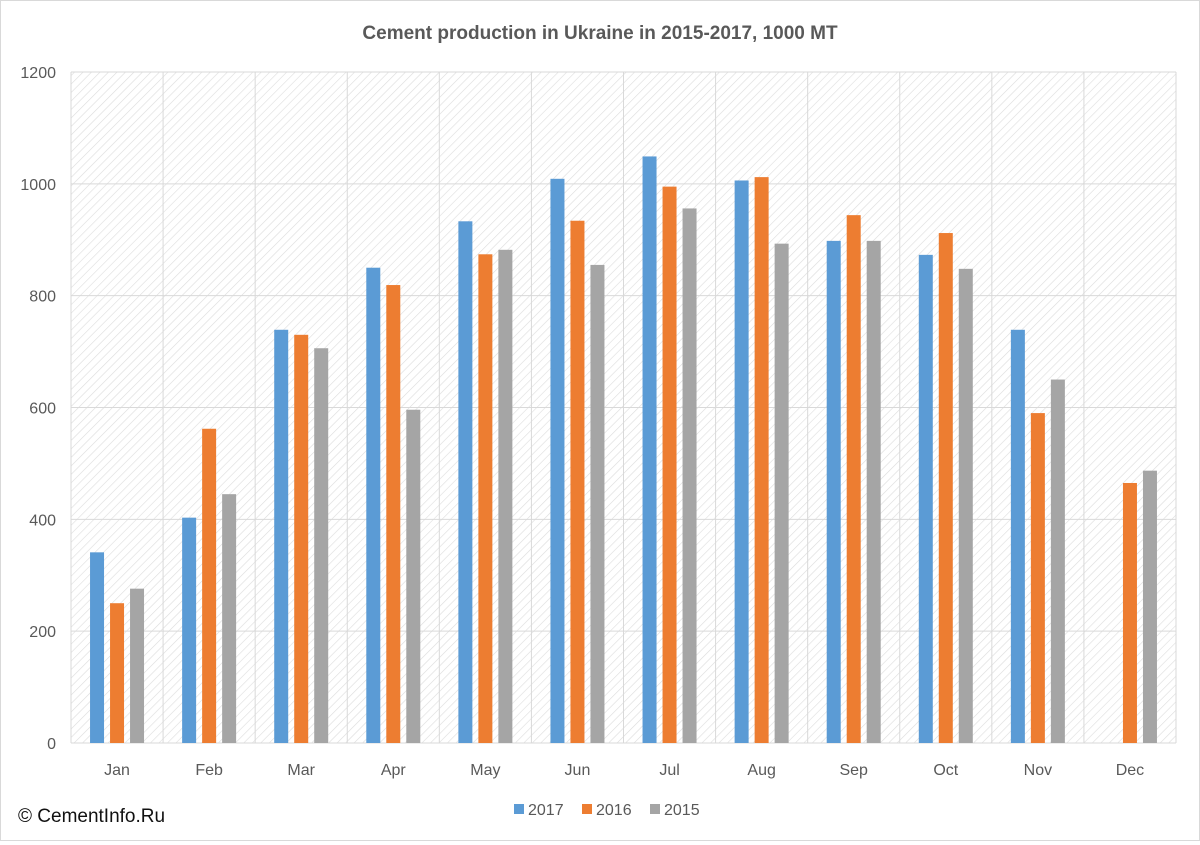  I want to click on x-axis-ticks: Jan Feb Mar Apr May Jun Jul Aug Sep Oct Nov Dec, so click(624, 770).